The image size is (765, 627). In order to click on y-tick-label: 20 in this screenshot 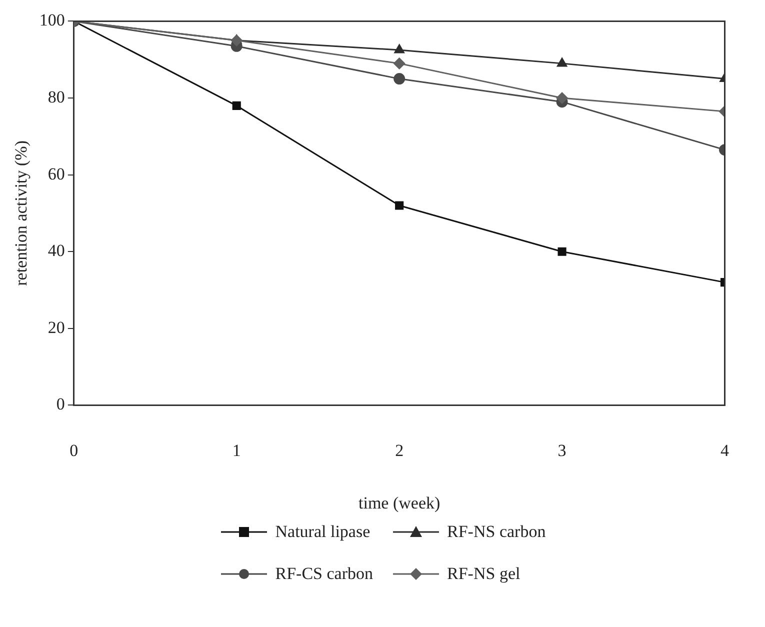, I will do `click(56, 327)`.